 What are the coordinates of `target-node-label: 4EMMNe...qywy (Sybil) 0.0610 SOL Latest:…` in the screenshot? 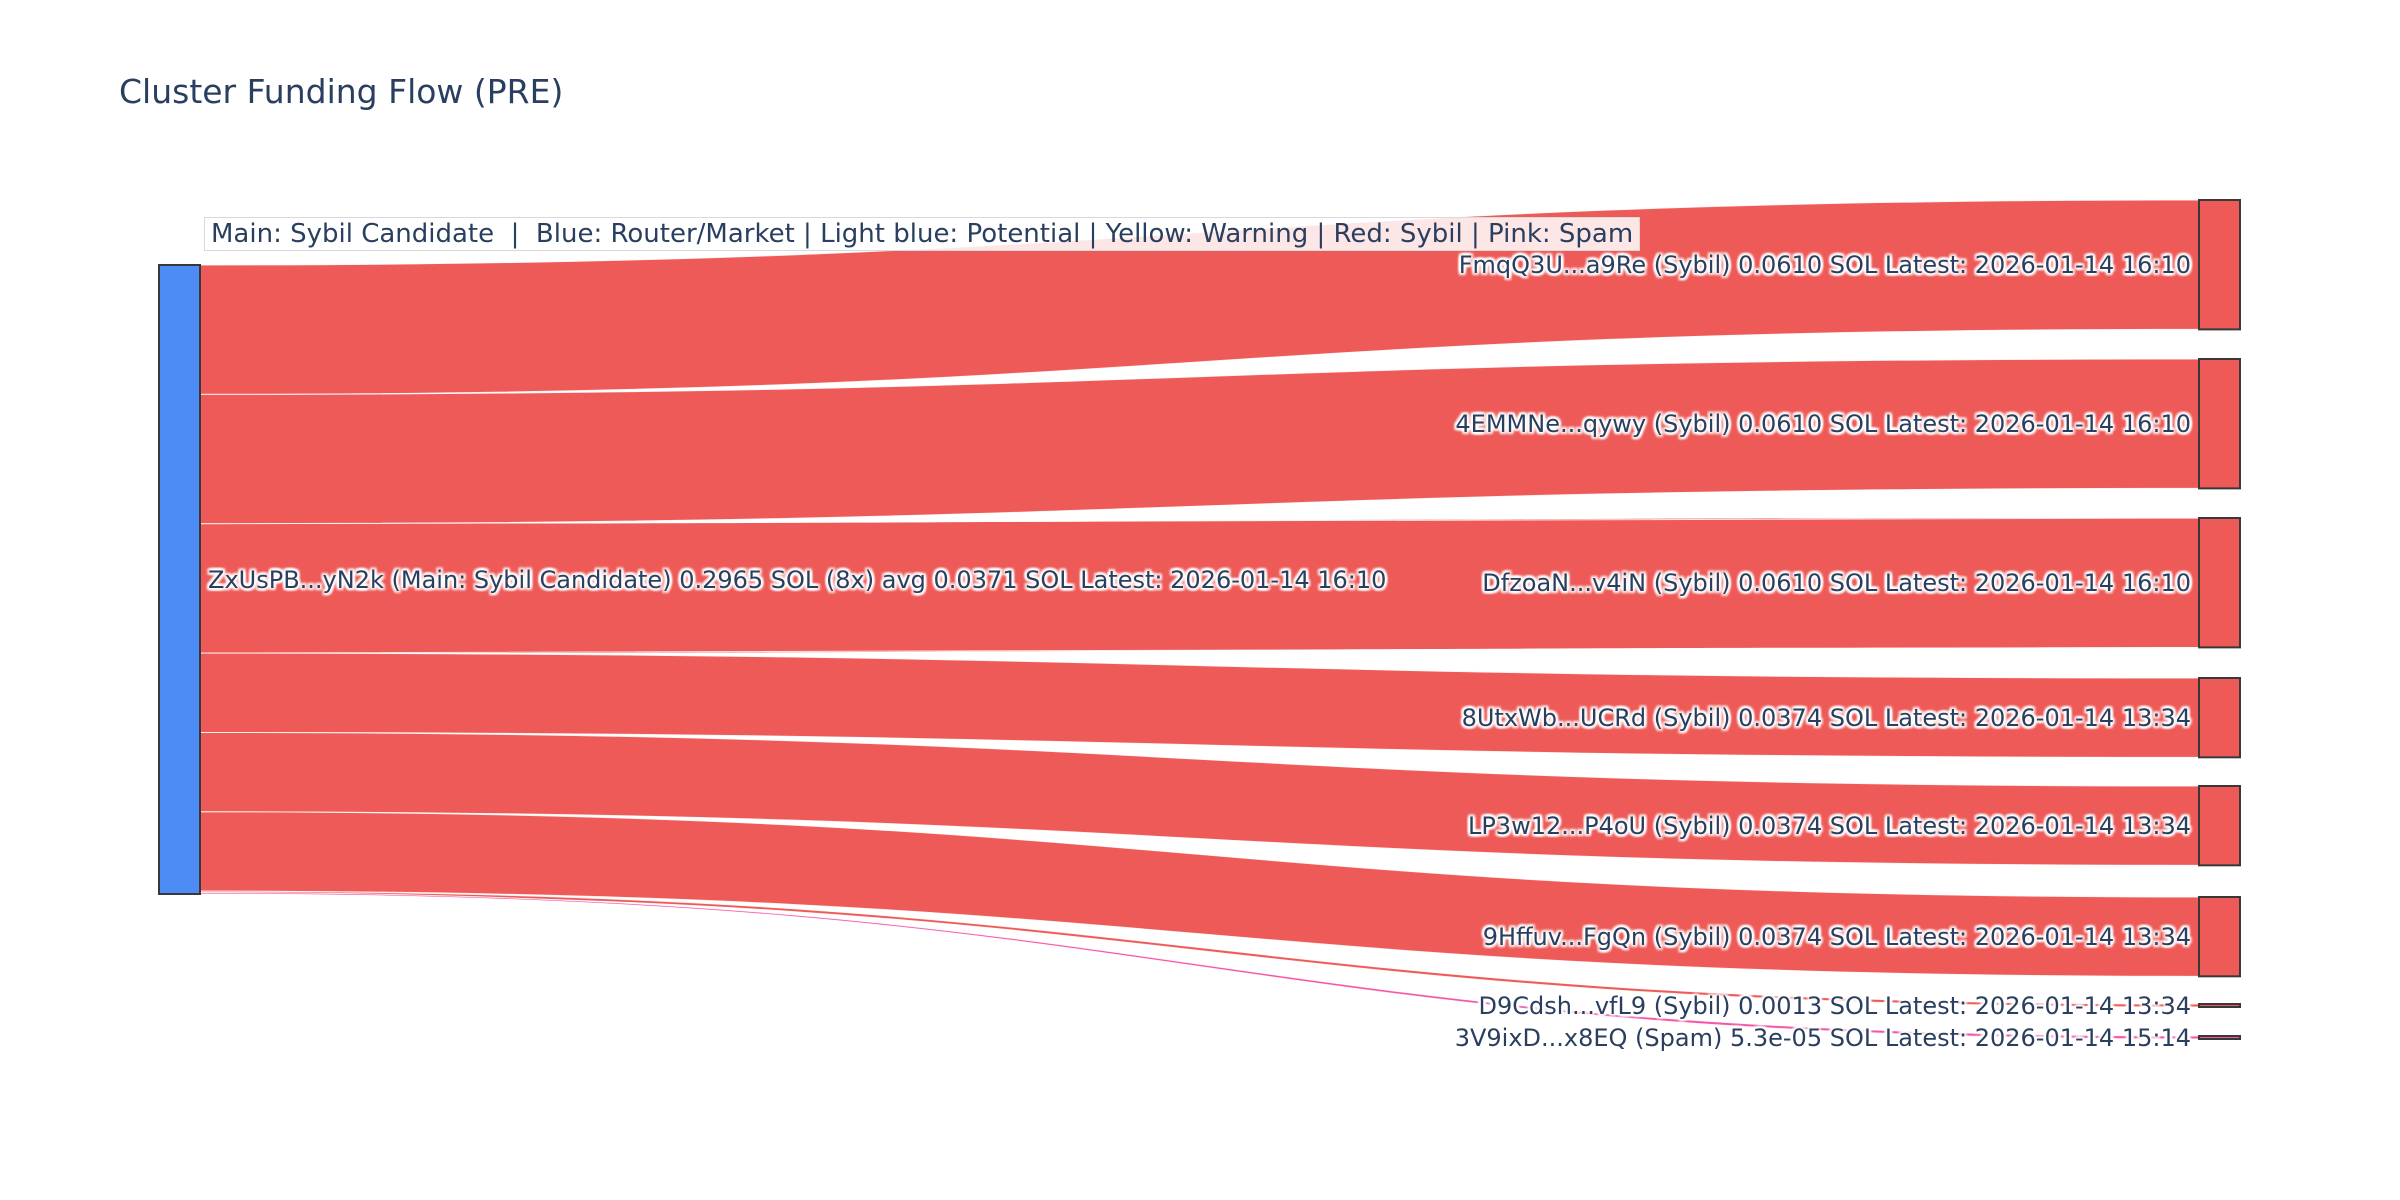 It's located at (1823, 423).